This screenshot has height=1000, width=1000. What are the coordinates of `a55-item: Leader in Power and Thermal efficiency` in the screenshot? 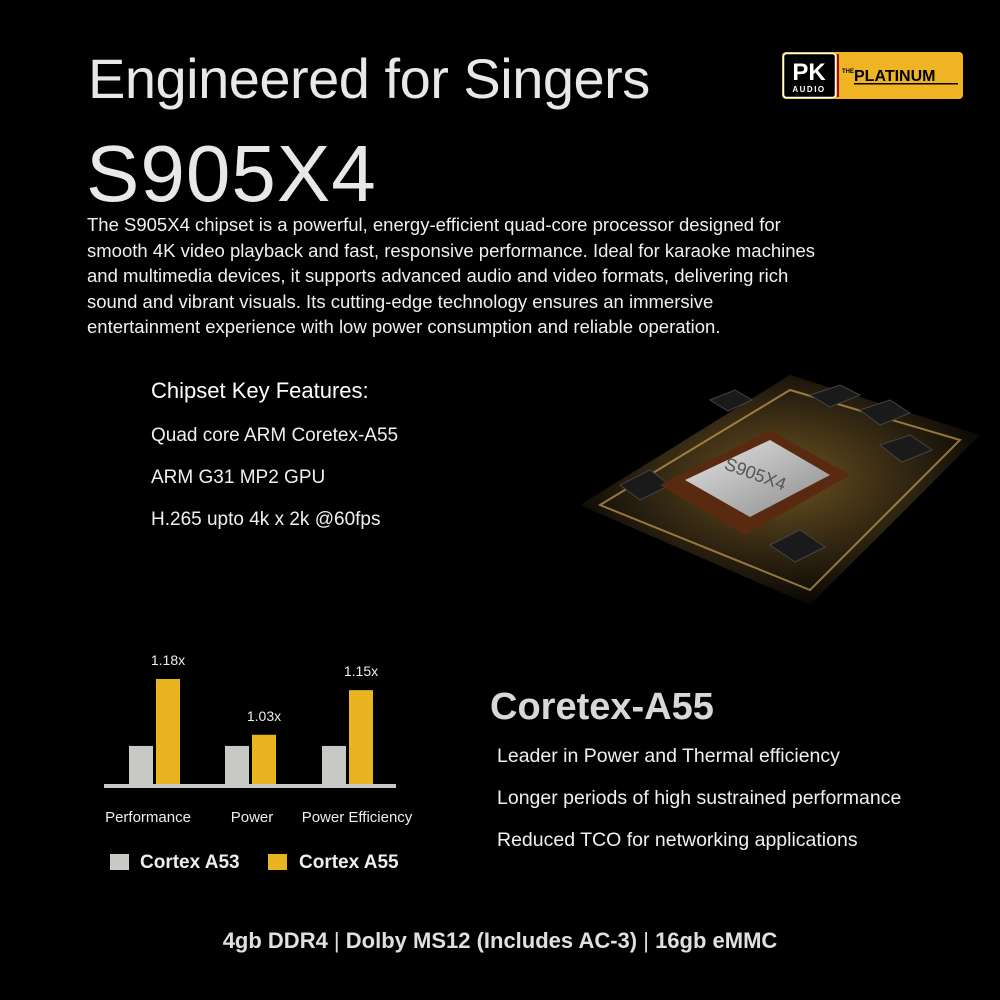 It's located at (668, 756).